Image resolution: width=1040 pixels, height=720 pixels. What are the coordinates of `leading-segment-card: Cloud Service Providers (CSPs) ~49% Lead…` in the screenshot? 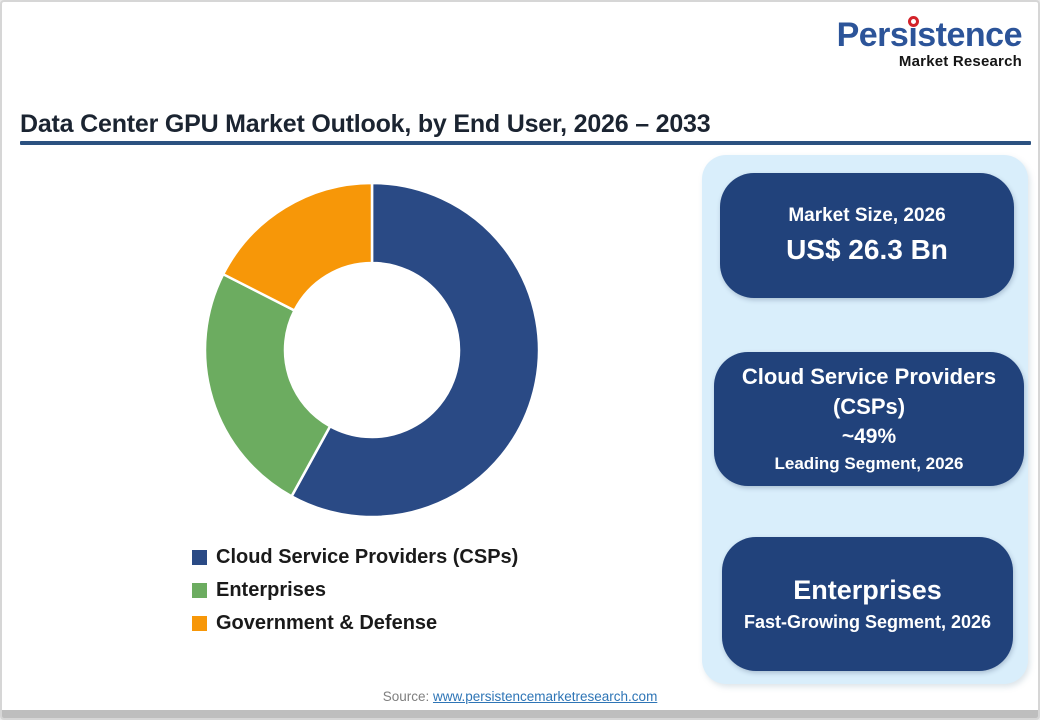 It's located at (869, 419).